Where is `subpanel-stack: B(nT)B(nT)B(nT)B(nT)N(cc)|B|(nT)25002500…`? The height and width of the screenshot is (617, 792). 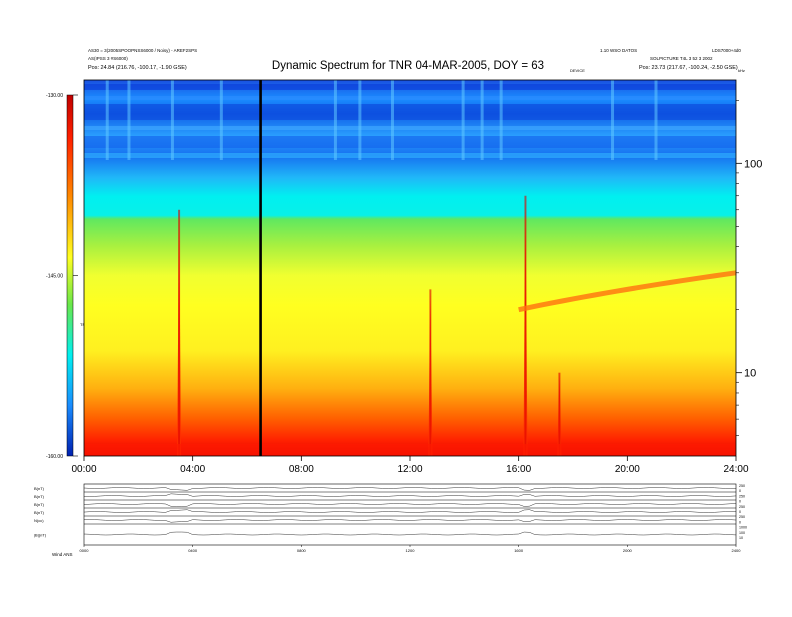 subpanel-stack: B(nT)B(nT)B(nT)B(nT)N(cc)|B|(nT)25002500… is located at coordinates (390, 518).